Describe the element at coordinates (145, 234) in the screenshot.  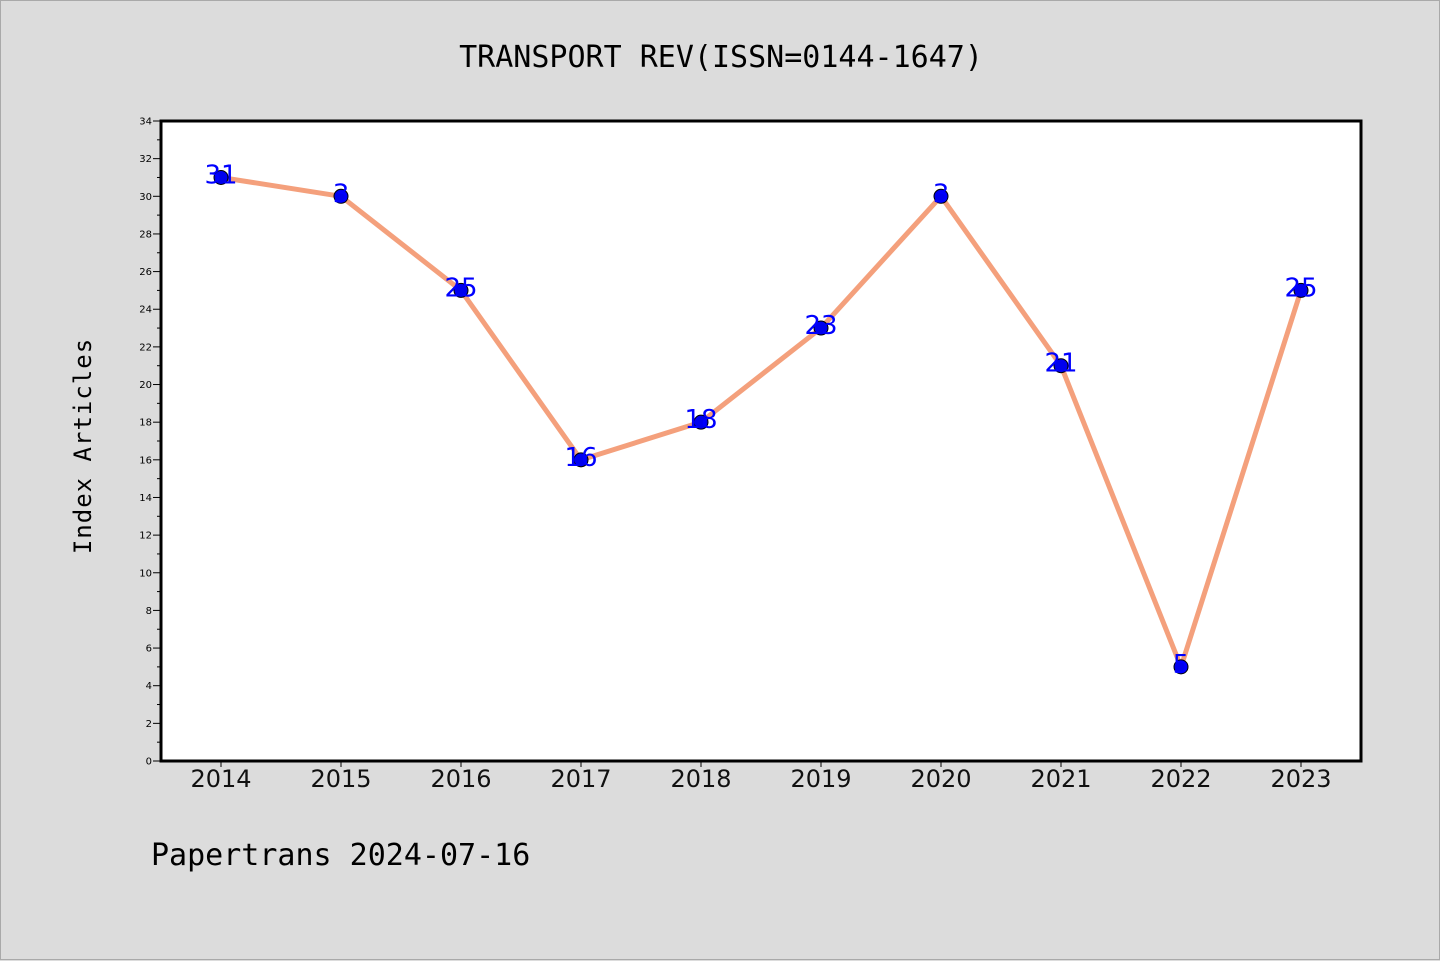
I see `y-tick-label: 28` at that location.